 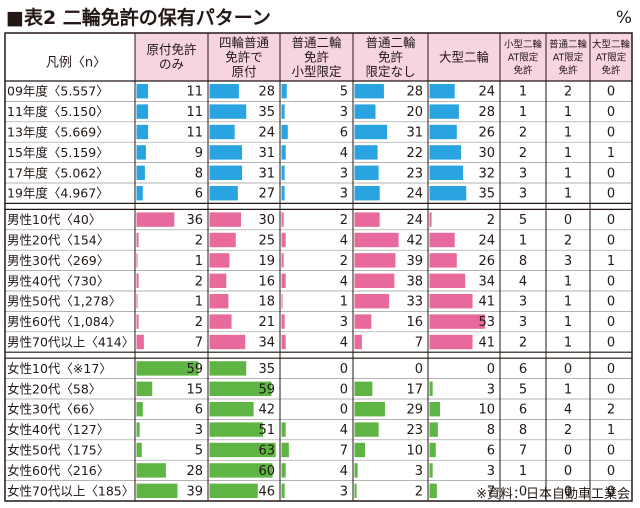 I want to click on unit-label: %, so click(x=623, y=18).